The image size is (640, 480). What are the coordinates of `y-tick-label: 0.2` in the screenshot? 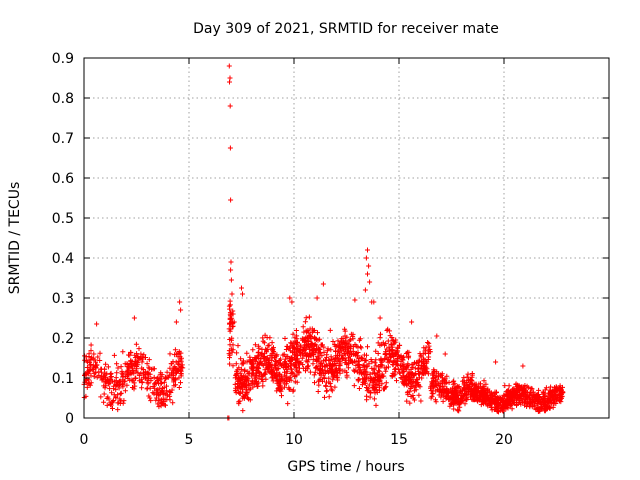 It's located at (63, 339).